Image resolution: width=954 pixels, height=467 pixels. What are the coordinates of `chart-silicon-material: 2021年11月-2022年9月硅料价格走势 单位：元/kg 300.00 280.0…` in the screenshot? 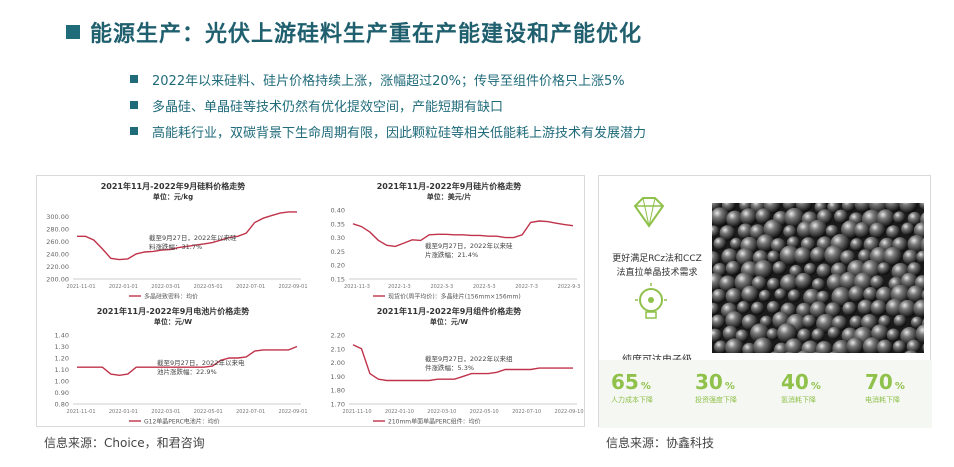 It's located at (173, 240).